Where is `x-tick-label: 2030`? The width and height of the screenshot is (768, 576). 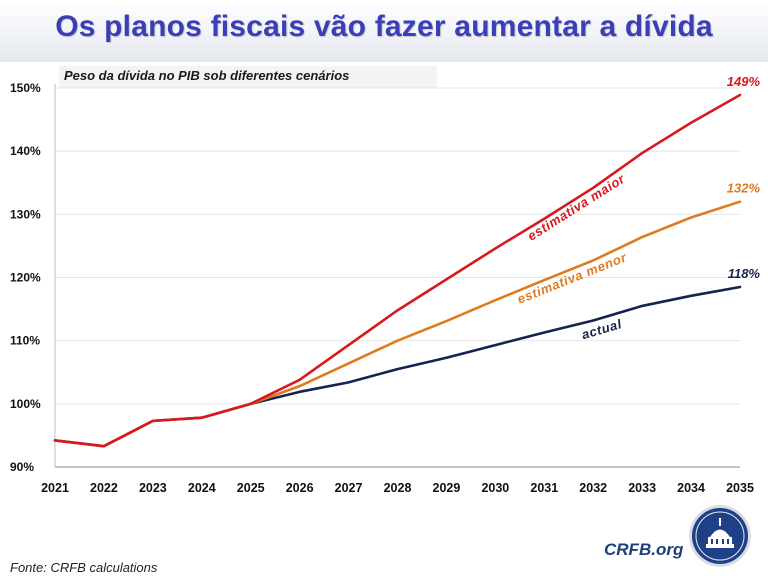 x-tick-label: 2030 is located at coordinates (495, 488).